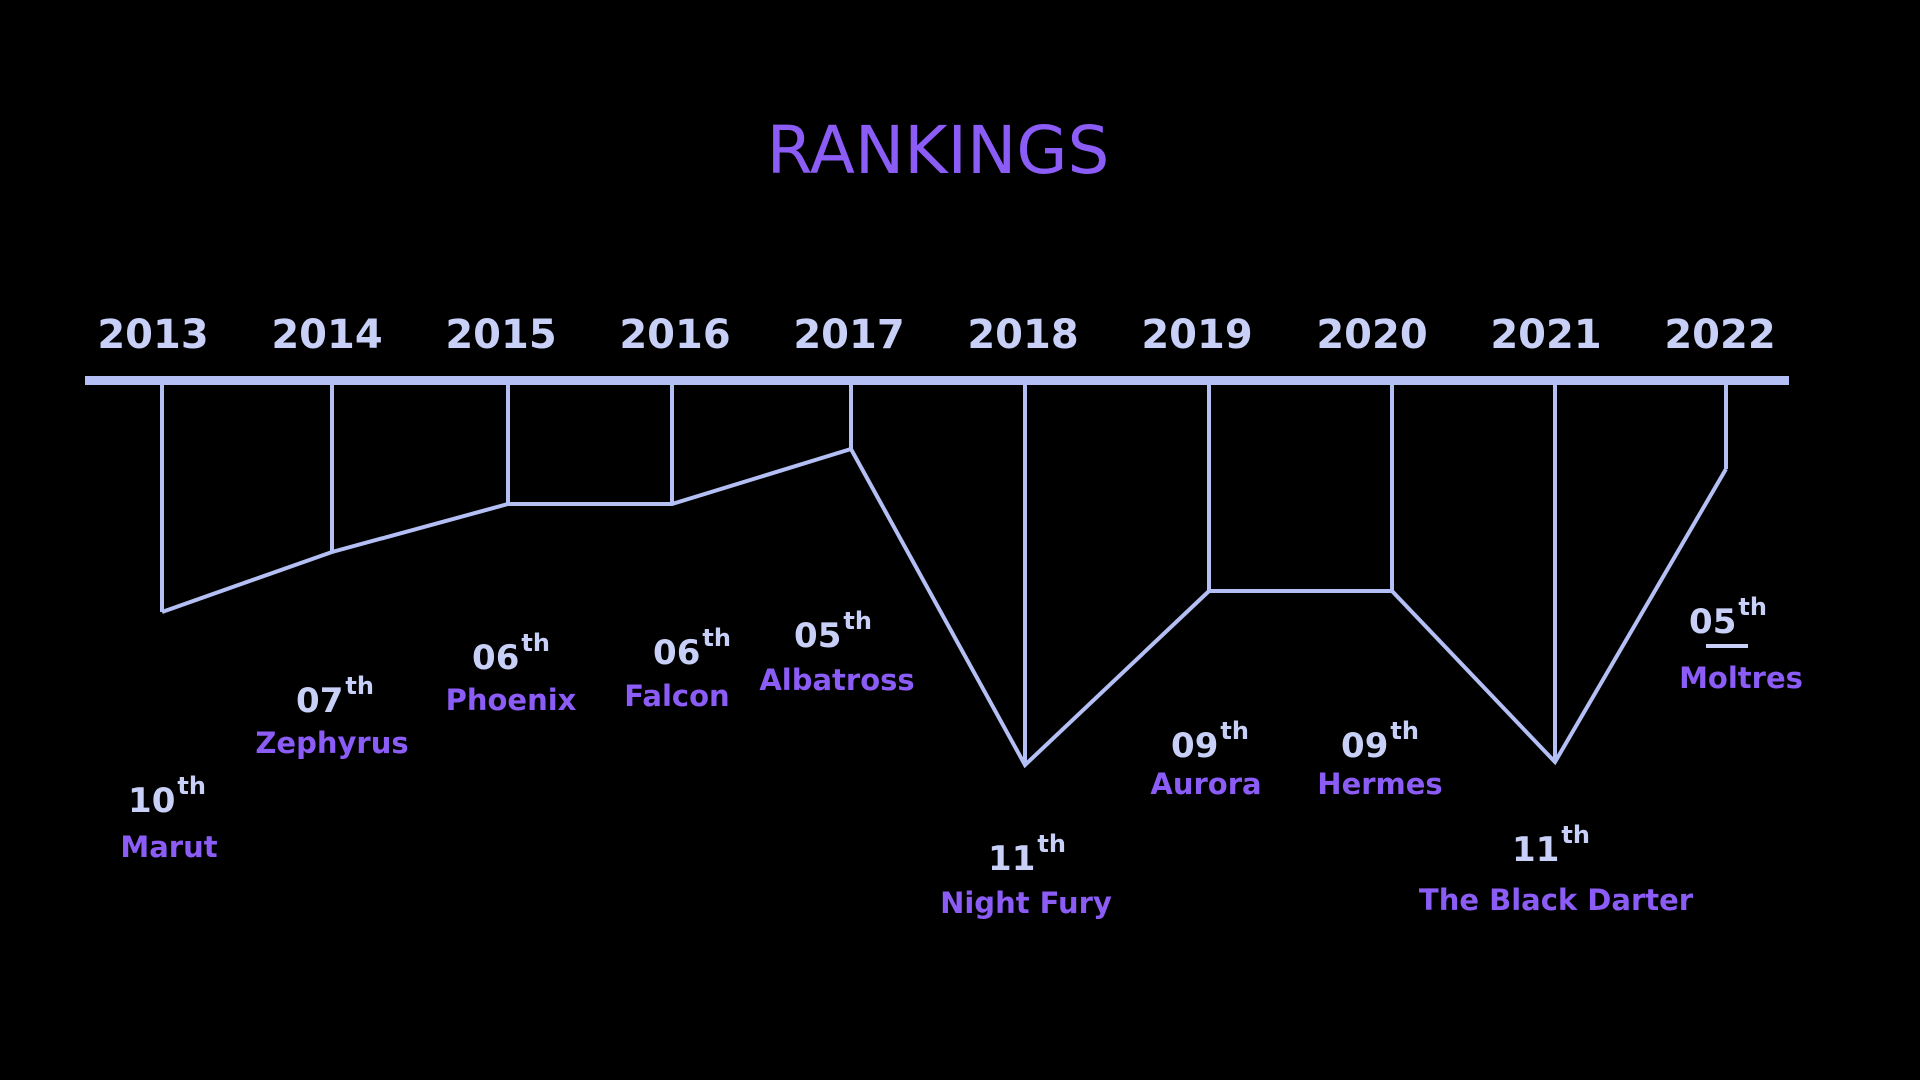  What do you see at coordinates (168, 847) in the screenshot?
I see `team-label: Marut` at bounding box center [168, 847].